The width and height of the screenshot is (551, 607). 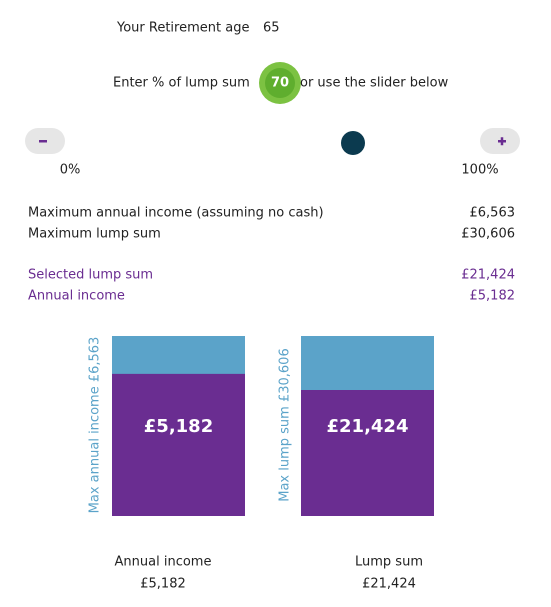 I want to click on summary-label: Maximum annual income (assuming no cash), so click(x=176, y=213).